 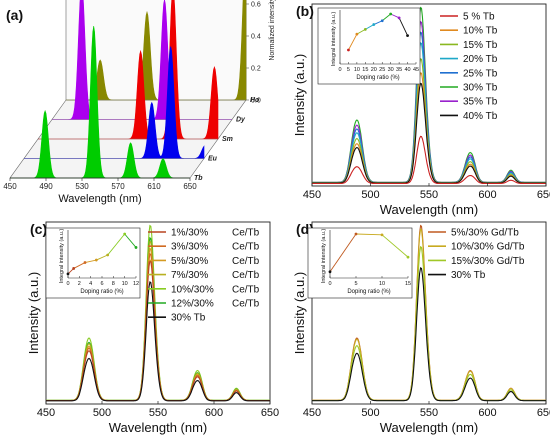 What do you see at coordinates (136, 284) in the screenshot?
I see `inset-x-tick-label: 12` at bounding box center [136, 284].